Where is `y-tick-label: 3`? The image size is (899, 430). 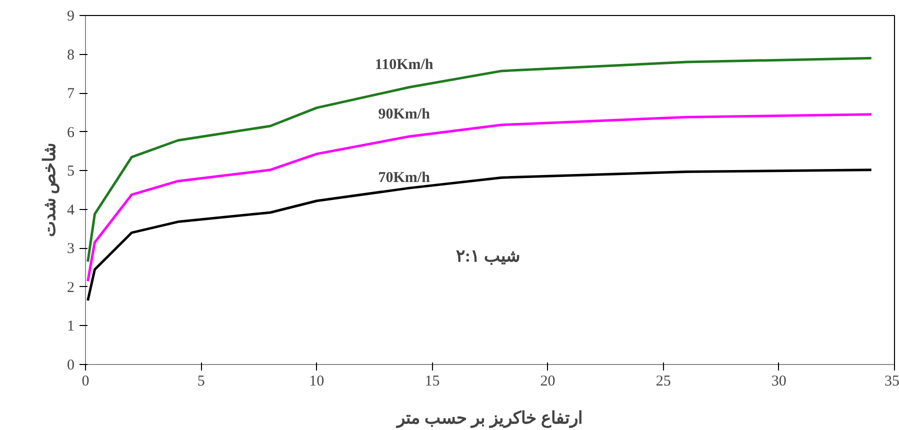
y-tick-label: 3 is located at coordinates (70, 249).